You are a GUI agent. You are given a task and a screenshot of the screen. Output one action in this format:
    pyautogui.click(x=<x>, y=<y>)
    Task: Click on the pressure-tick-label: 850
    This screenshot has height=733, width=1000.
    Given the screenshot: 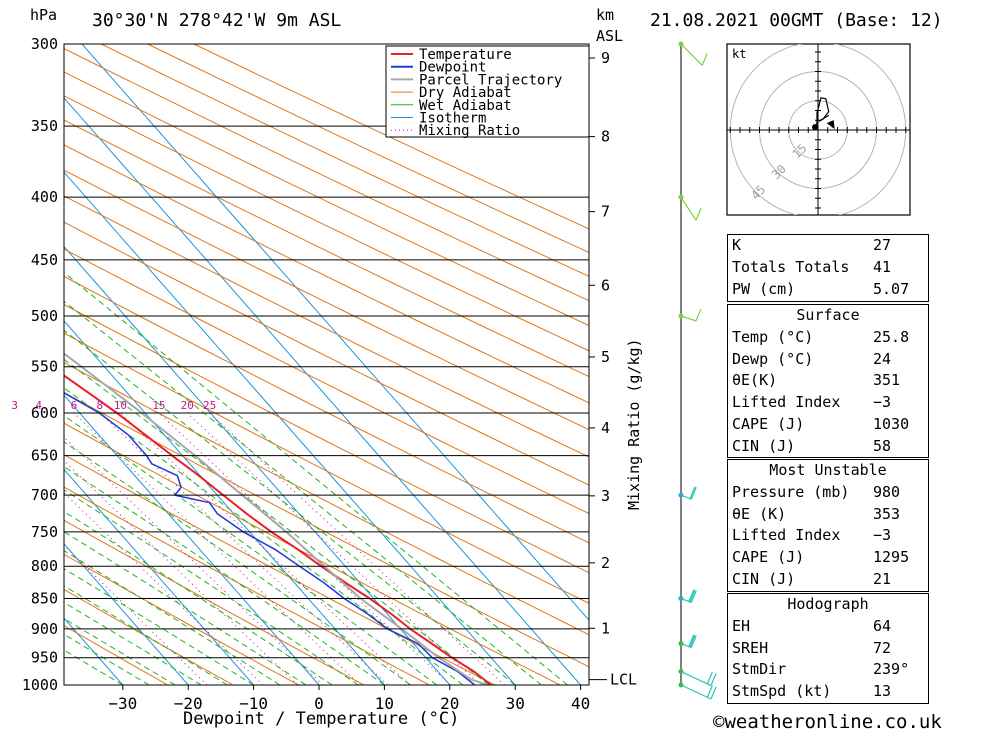 What is the action you would take?
    pyautogui.click(x=44, y=598)
    